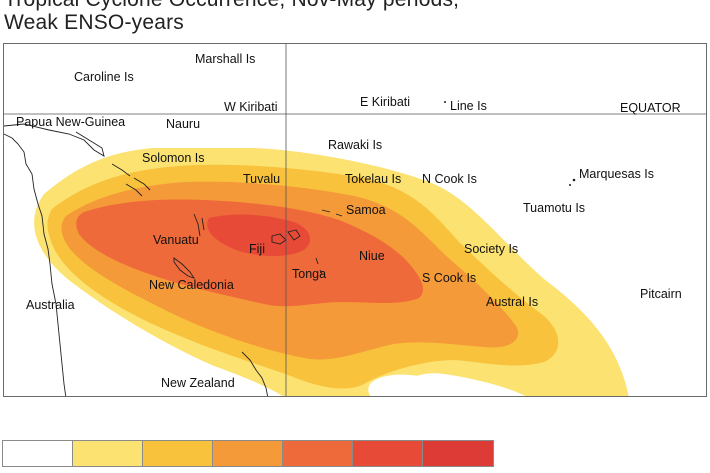  What do you see at coordinates (574, 180) in the screenshot?
I see `marquesas-islands-dot` at bounding box center [574, 180].